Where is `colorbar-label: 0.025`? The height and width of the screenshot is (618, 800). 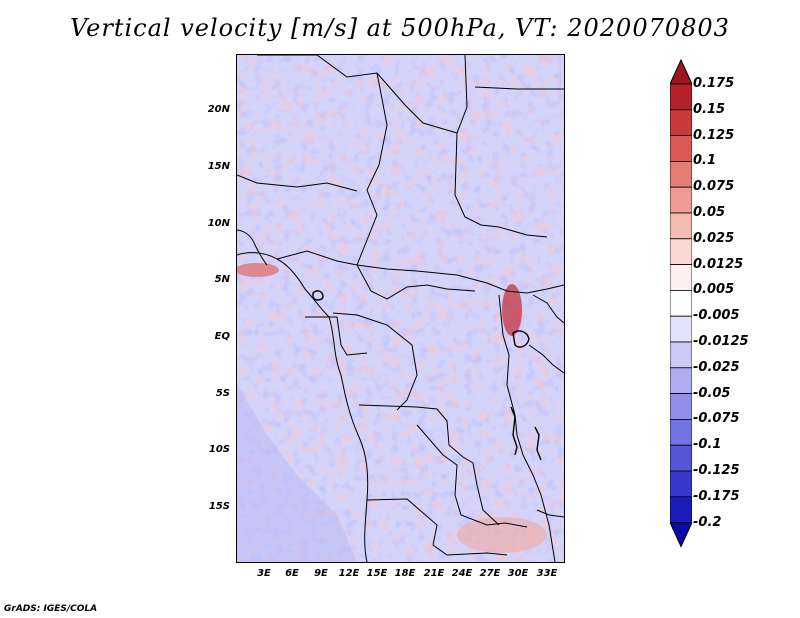 colorbar-label: 0.025 is located at coordinates (714, 238).